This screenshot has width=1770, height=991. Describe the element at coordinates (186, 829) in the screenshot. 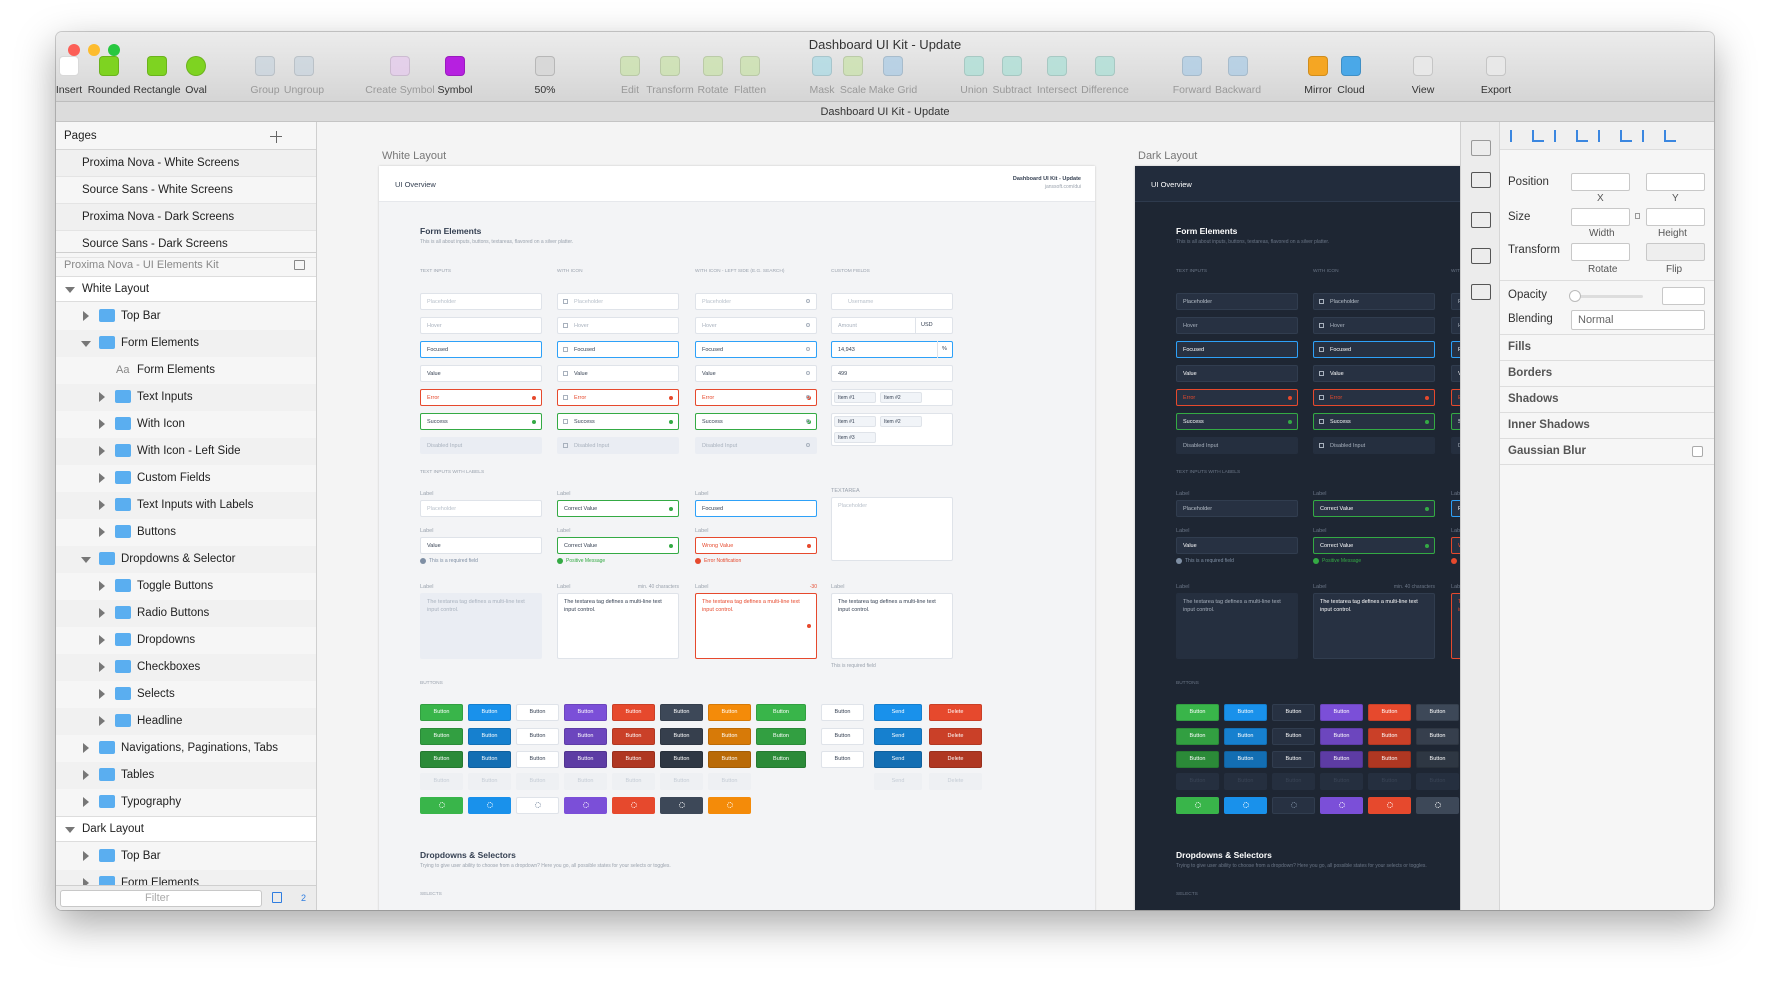

I see `artboard-row` at that location.